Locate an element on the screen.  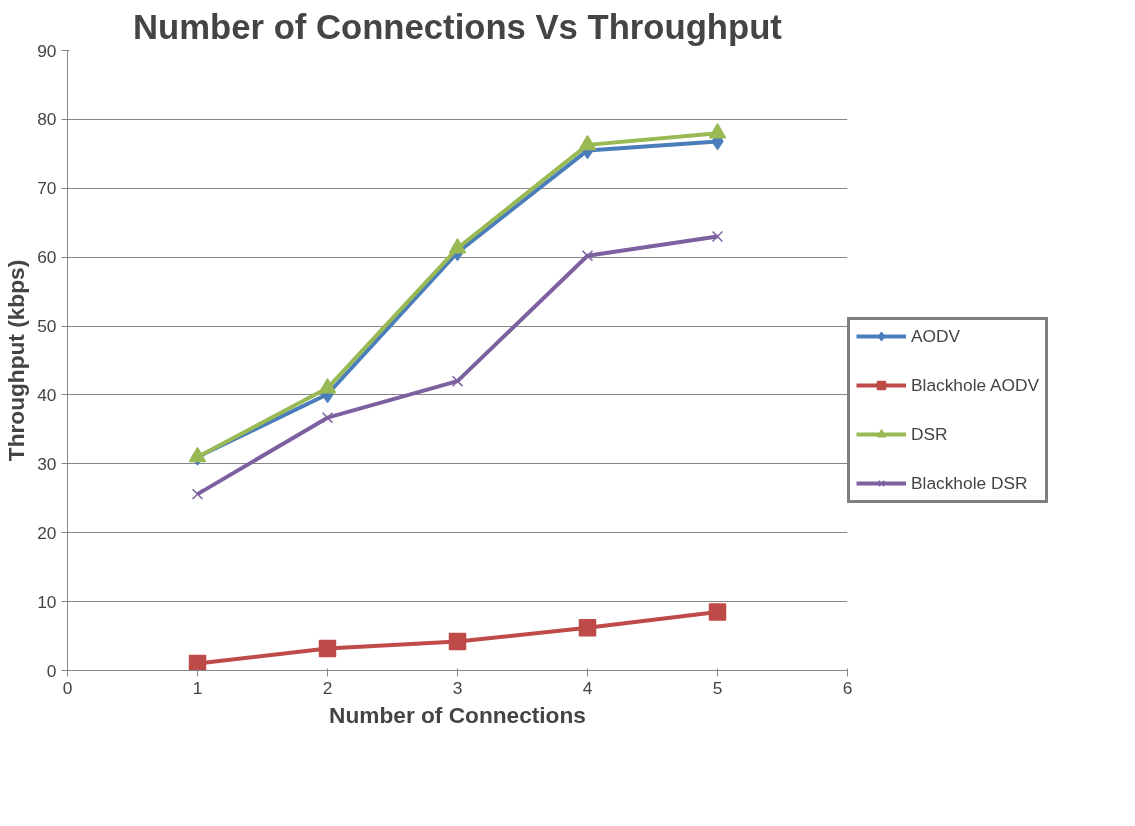
y-tick-label: 50 is located at coordinates (47, 326).